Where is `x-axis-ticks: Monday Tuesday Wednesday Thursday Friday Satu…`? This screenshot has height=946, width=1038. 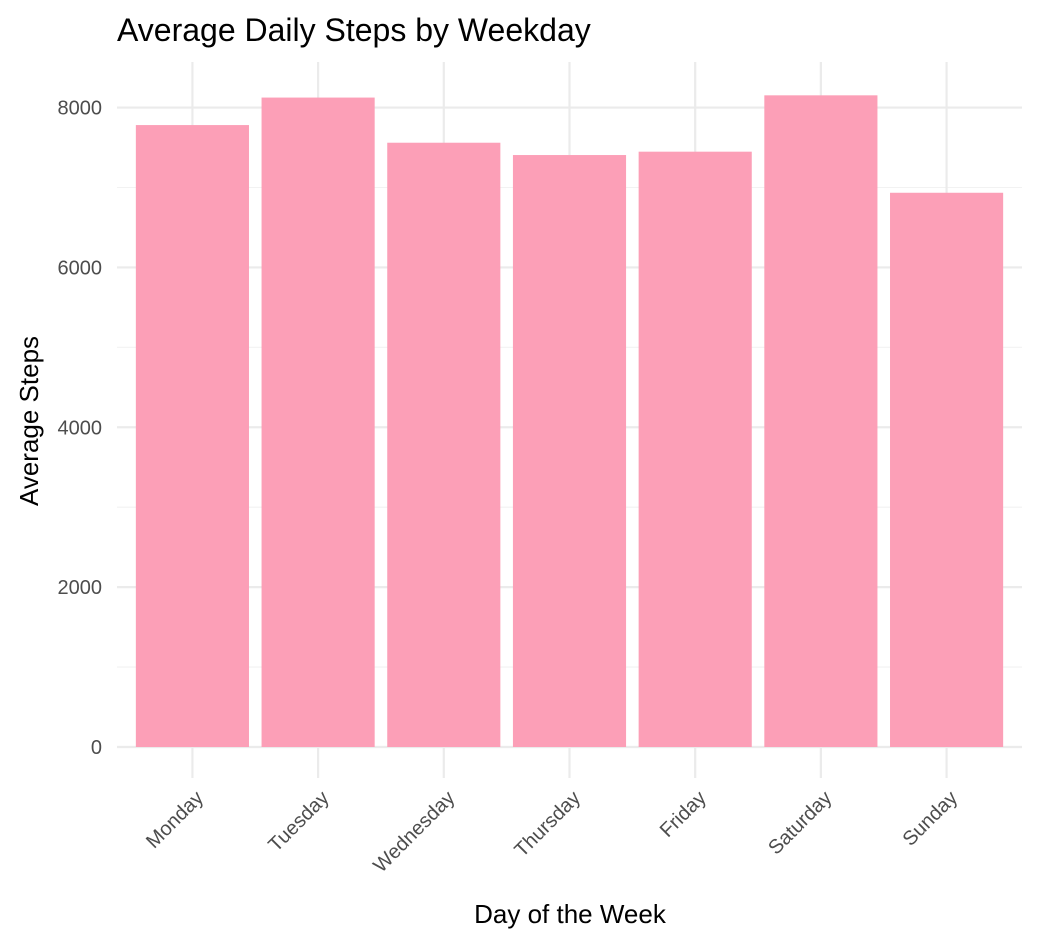
x-axis-ticks: Monday Tuesday Wednesday Thursday Friday Satu… is located at coordinates (552, 832).